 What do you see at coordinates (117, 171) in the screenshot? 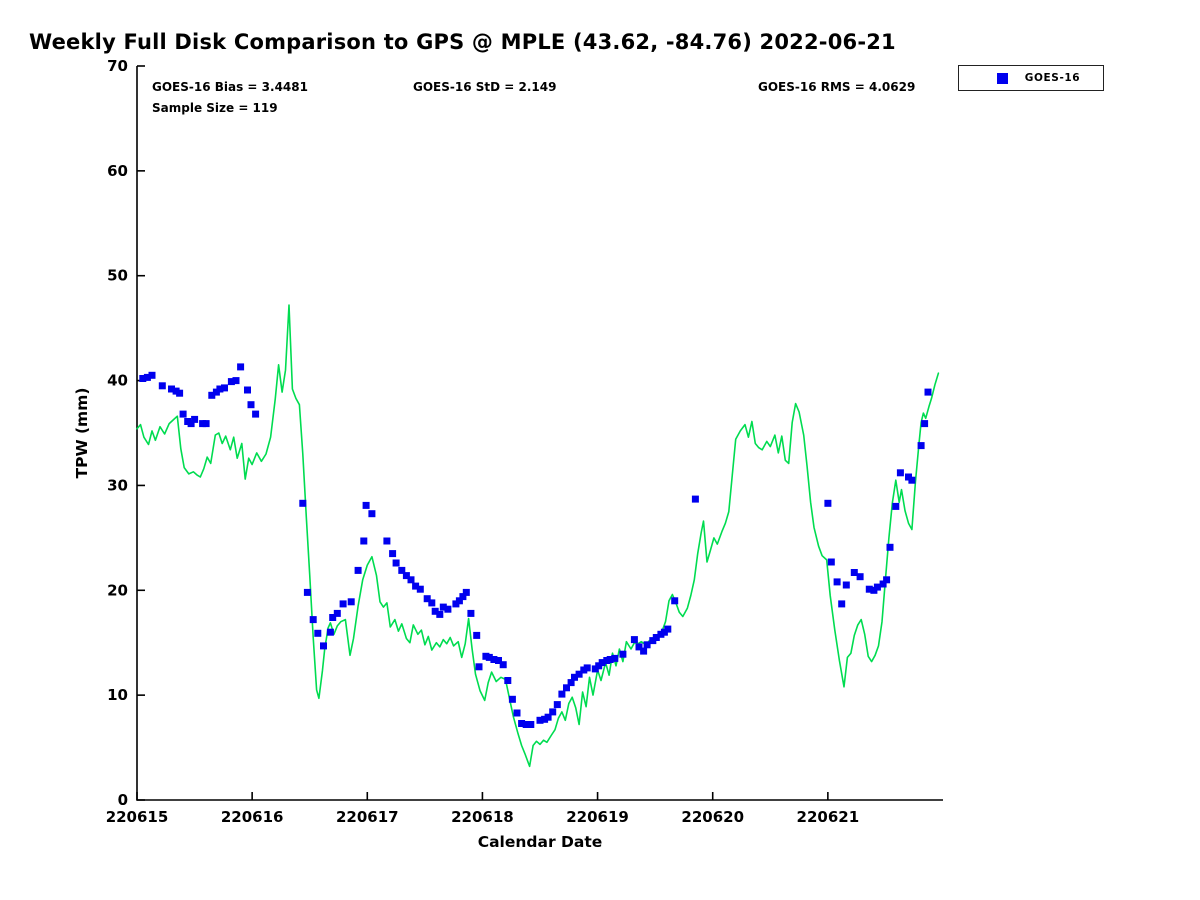
I see `y-tick-label: 60` at bounding box center [117, 171].